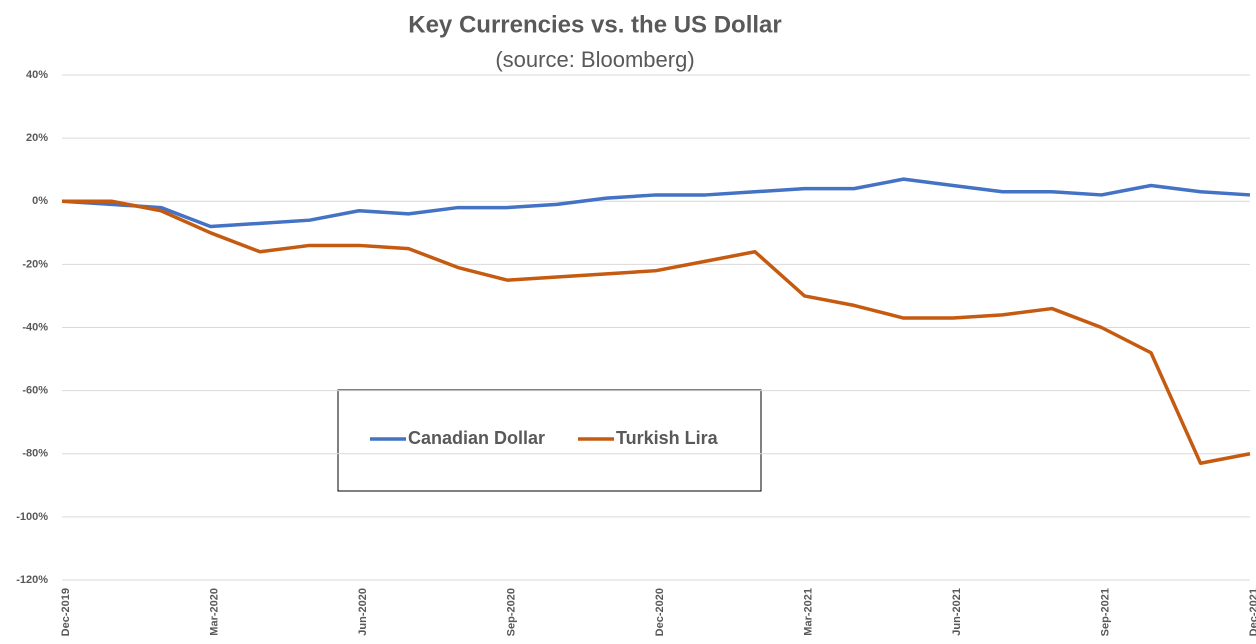 The width and height of the screenshot is (1256, 644). Describe the element at coordinates (511, 612) in the screenshot. I see `x-tick-label: Sep-2020` at that location.